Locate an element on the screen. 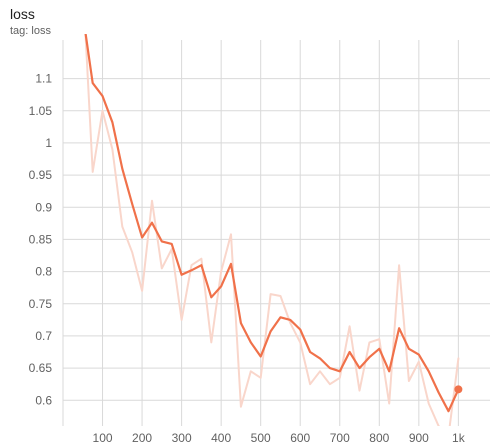  y-axis-ticks: 0.6 0.65 0.7 0.75 0.8 0.85 0.9 0.95 1 1.05 1.1 is located at coordinates (41, 240).